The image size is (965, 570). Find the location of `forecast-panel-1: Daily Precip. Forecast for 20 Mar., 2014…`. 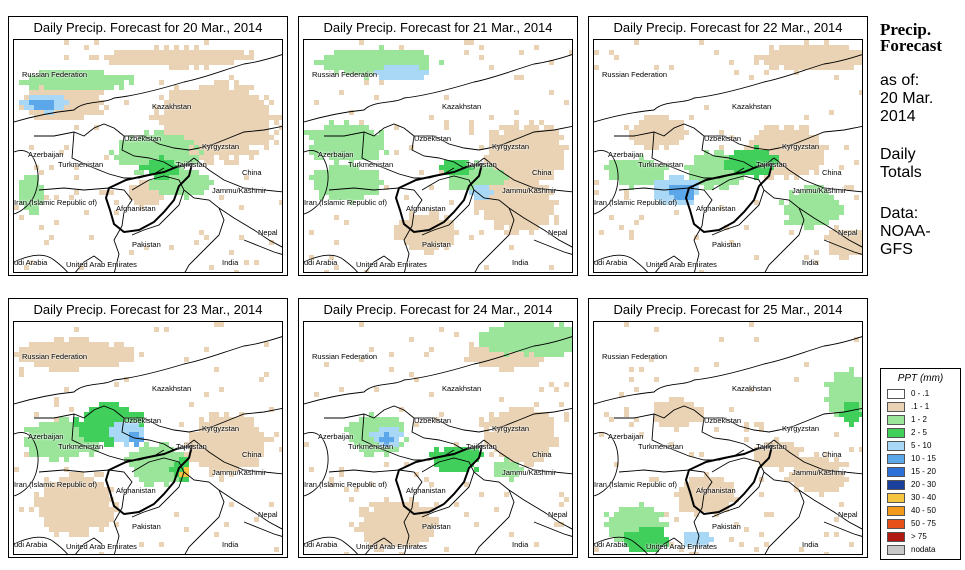

forecast-panel-1: Daily Precip. Forecast for 20 Mar., 2014… is located at coordinates (148, 146).